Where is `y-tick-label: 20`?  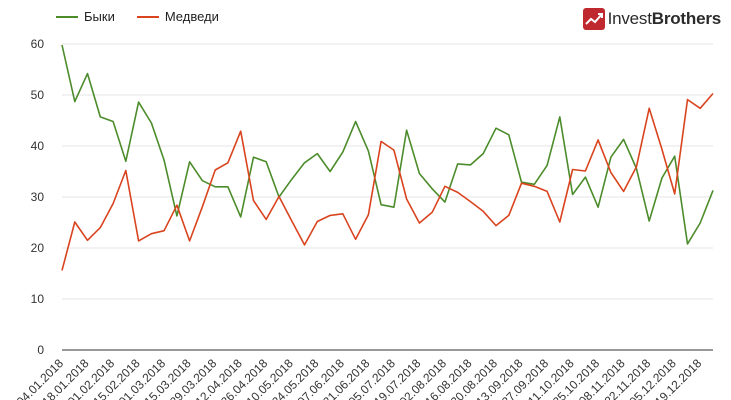 y-tick-label: 20 is located at coordinates (38, 248).